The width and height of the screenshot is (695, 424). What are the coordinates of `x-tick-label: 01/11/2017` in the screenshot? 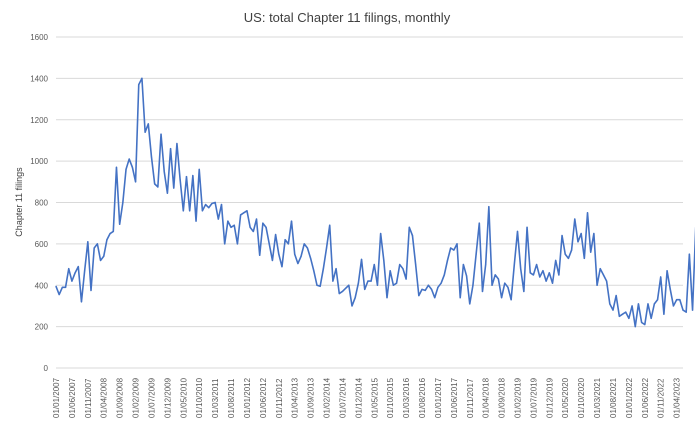 It's located at (470, 398).